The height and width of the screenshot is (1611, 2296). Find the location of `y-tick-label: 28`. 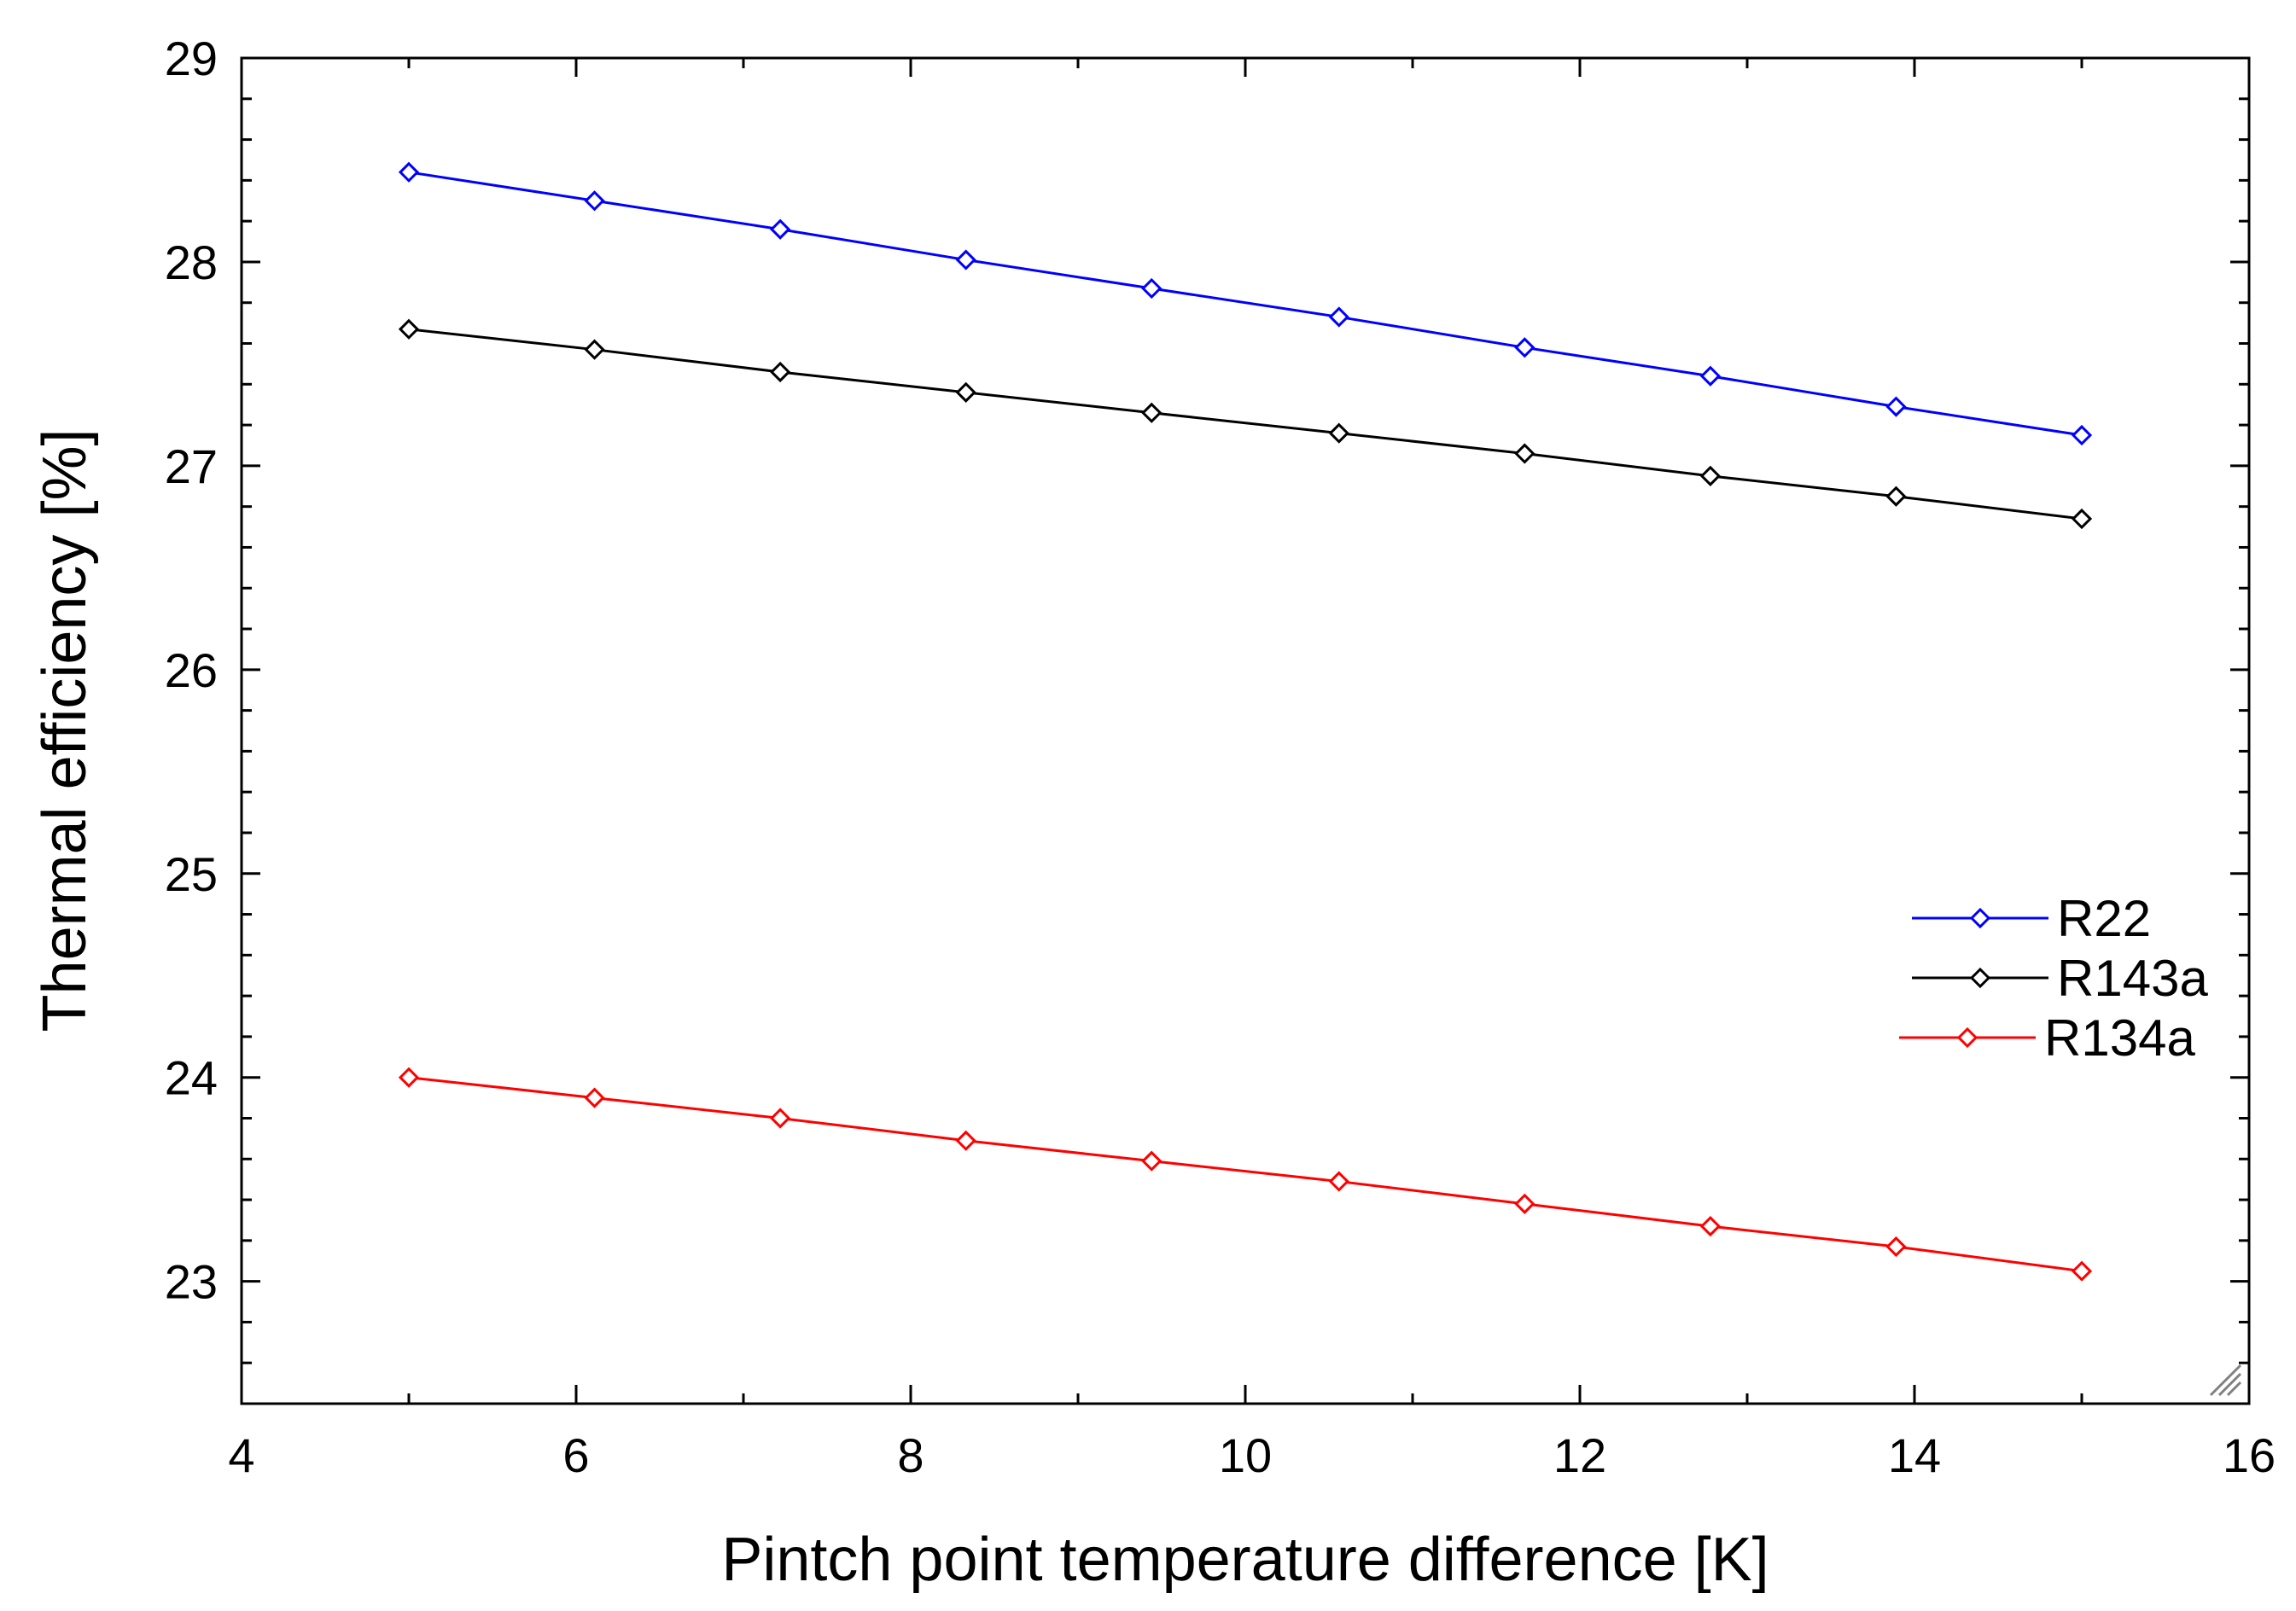

y-tick-label: 28 is located at coordinates (192, 263).